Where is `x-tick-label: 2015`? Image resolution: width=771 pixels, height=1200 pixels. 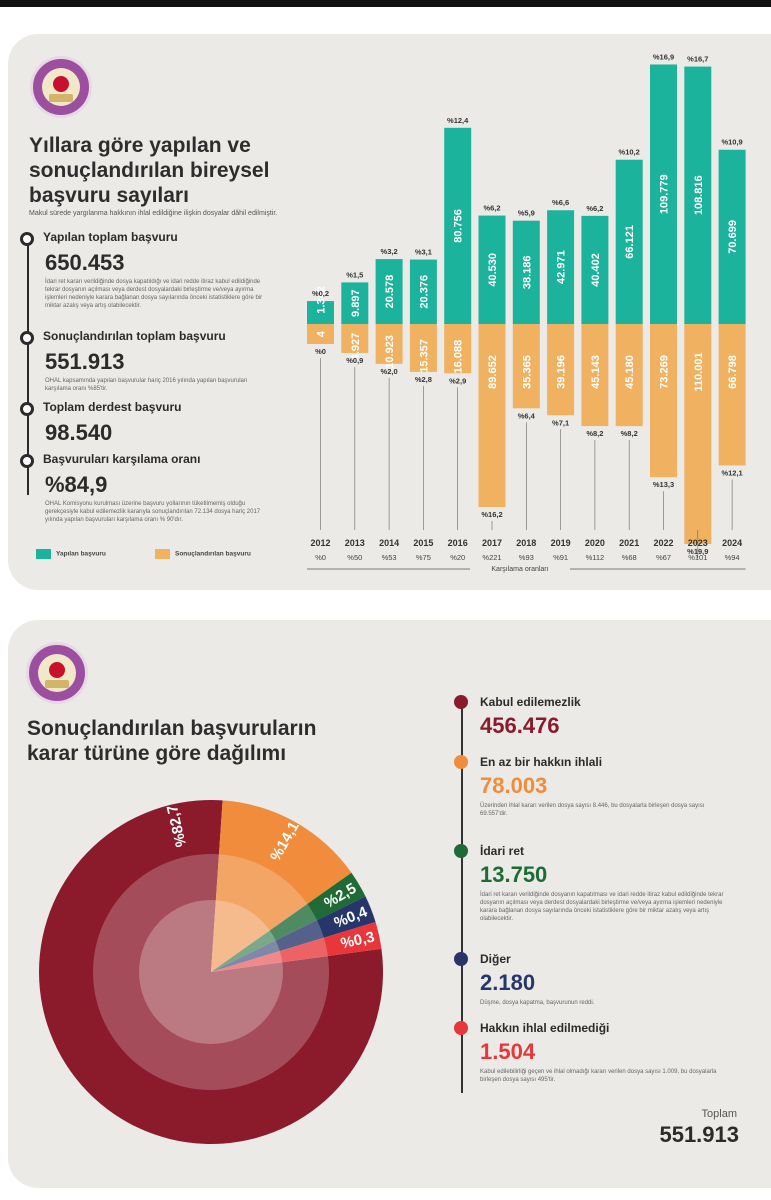 x-tick-label: 2015 is located at coordinates (423, 543).